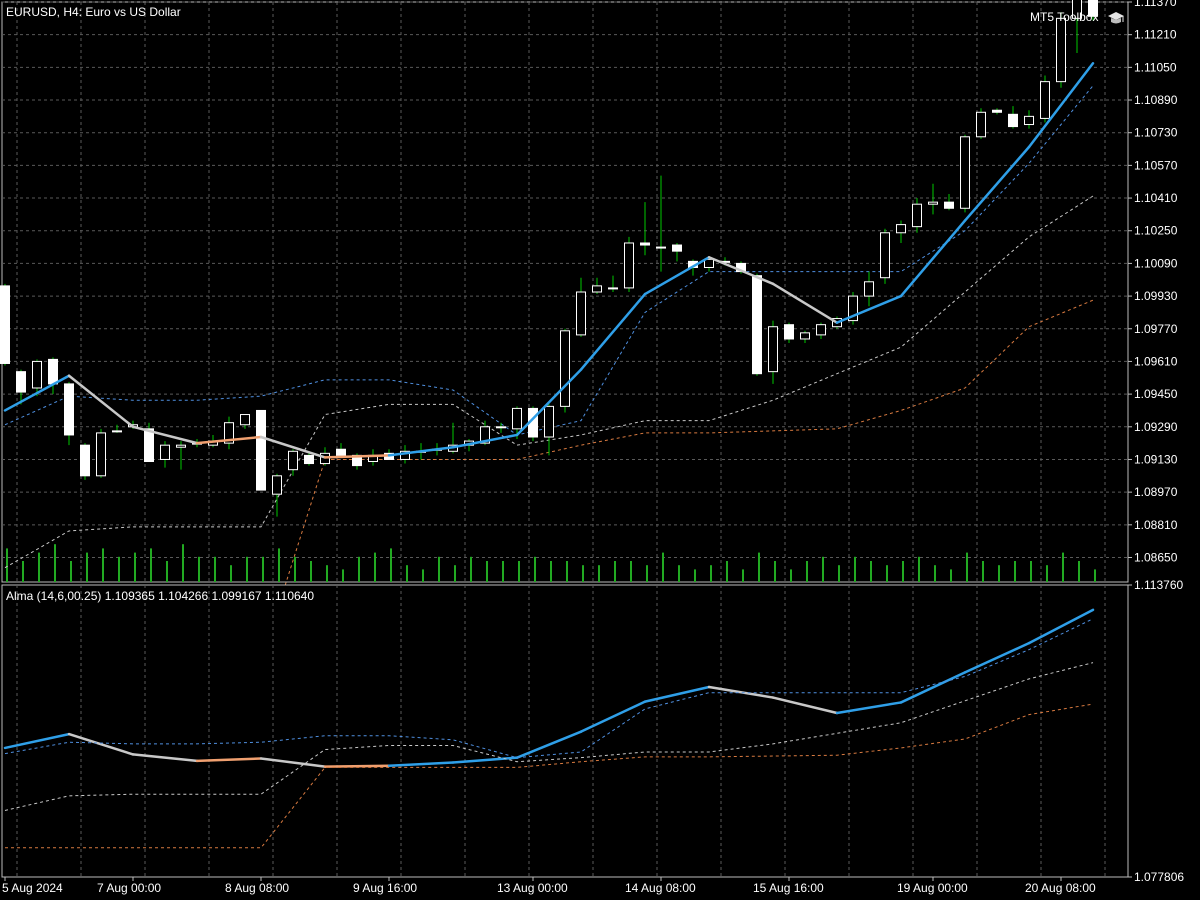 The height and width of the screenshot is (900, 1200). I want to click on indicator-y-tick-label: 1.077806, so click(1159, 877).